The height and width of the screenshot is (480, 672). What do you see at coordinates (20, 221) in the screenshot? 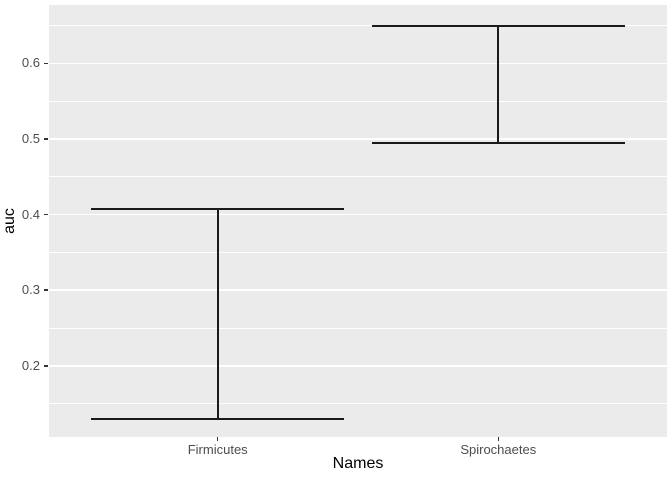
I see `y-axis-labels: 0.2 0.3 0.4 0.5 0.6` at bounding box center [20, 221].